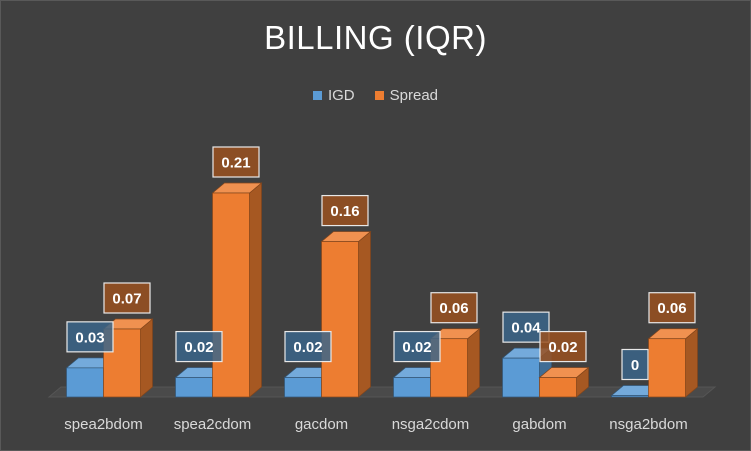  Describe the element at coordinates (213, 424) in the screenshot. I see `x-tick-label-spea2cdom: spea2cdom` at that location.